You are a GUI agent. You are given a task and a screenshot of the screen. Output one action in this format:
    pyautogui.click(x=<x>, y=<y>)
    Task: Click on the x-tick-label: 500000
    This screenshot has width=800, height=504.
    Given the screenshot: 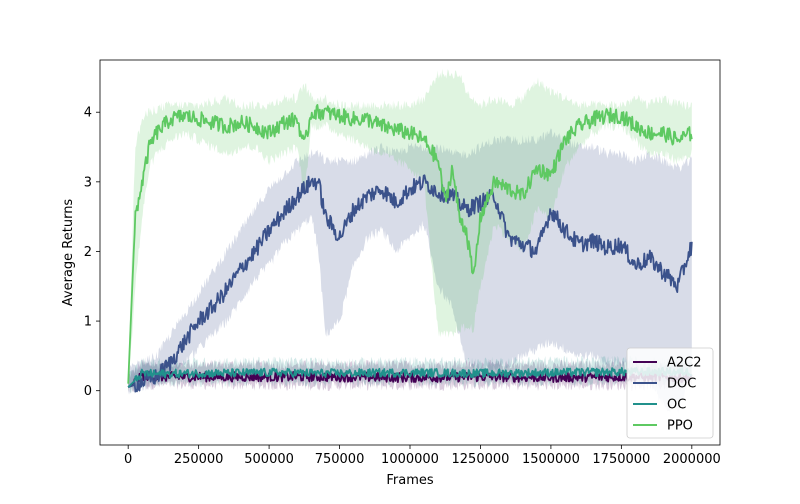 What is the action you would take?
    pyautogui.click(x=269, y=459)
    